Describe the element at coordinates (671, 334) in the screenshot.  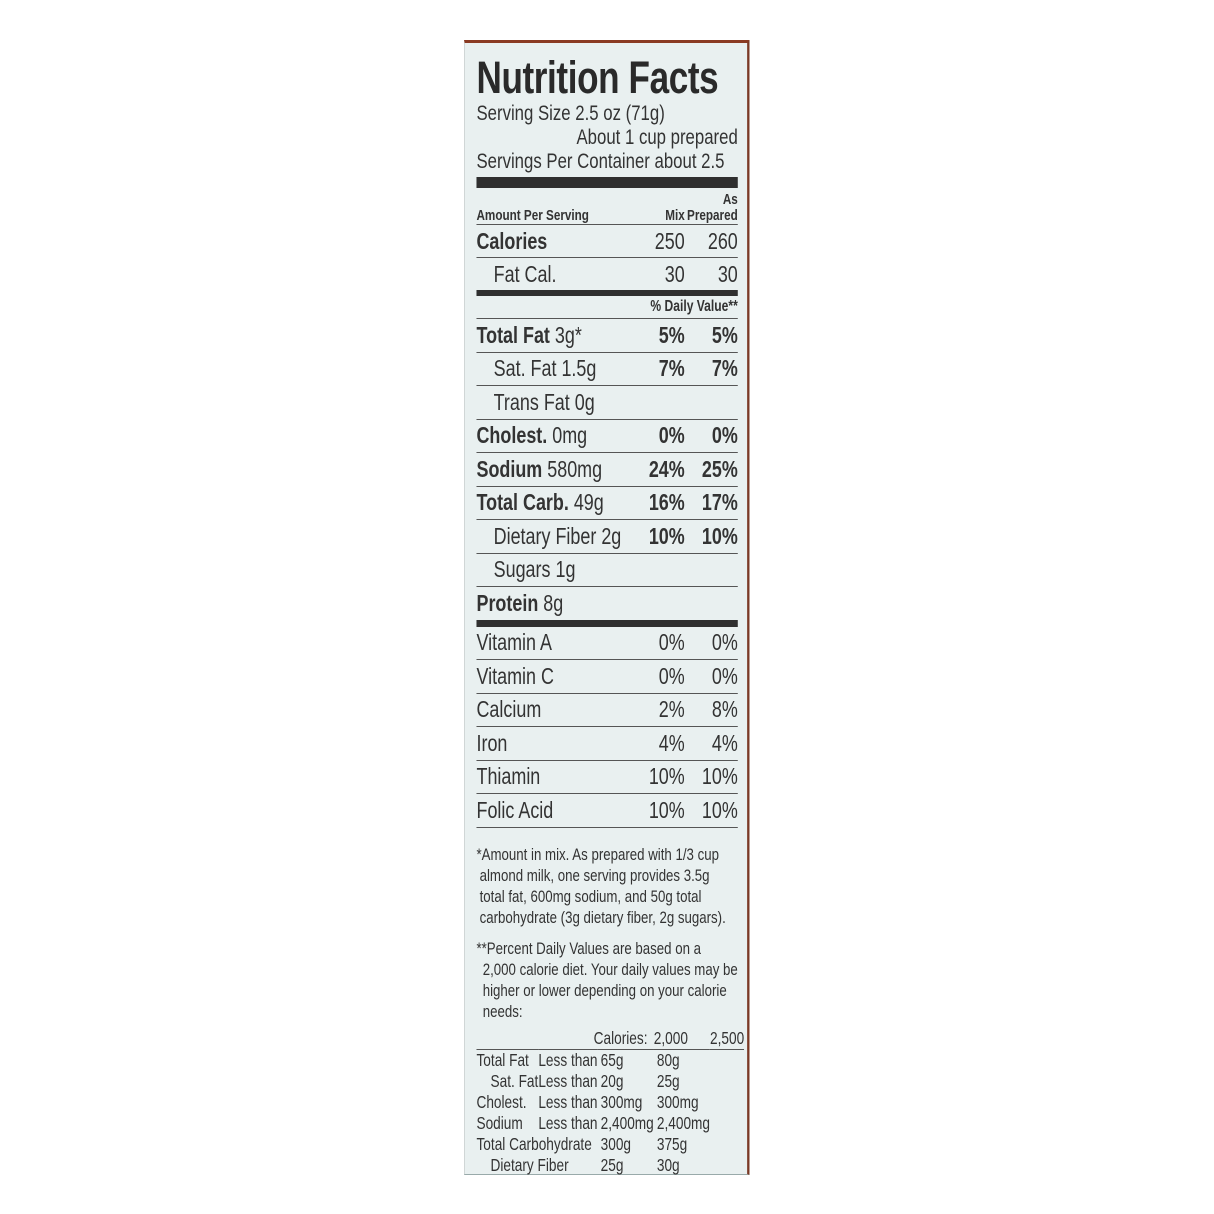
I see `nutrient-mix-dv: 5%` at that location.